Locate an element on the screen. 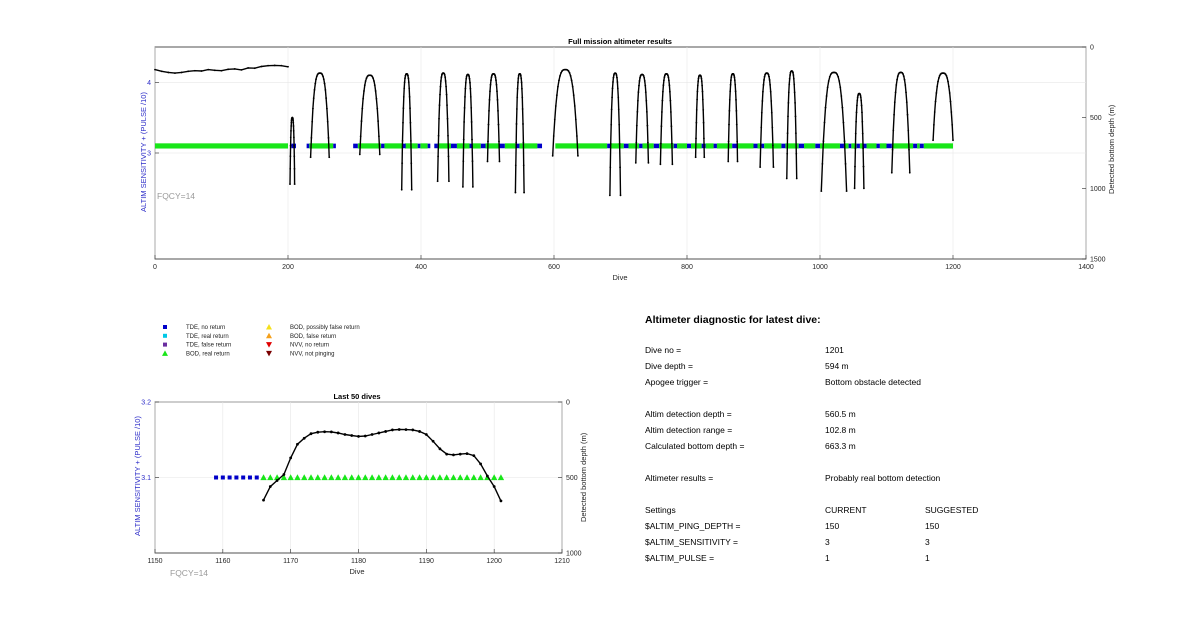 The image size is (1200, 622). apogee-trigger-label: Apogee trigger = is located at coordinates (677, 382).